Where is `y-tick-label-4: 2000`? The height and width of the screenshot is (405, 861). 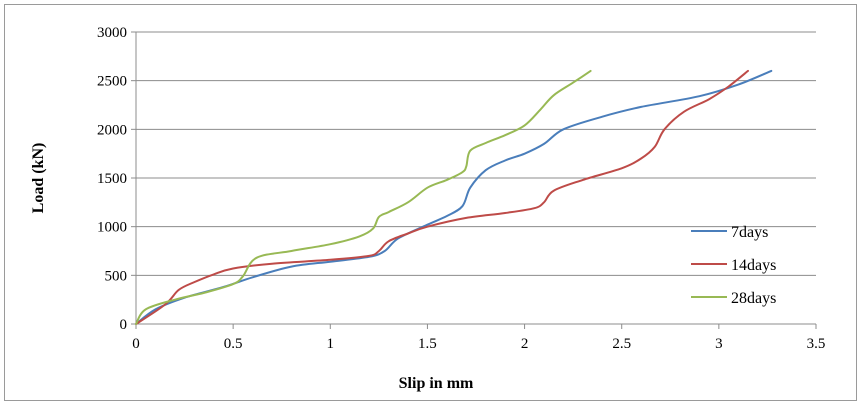
y-tick-label-4: 2000 is located at coordinates (112, 130).